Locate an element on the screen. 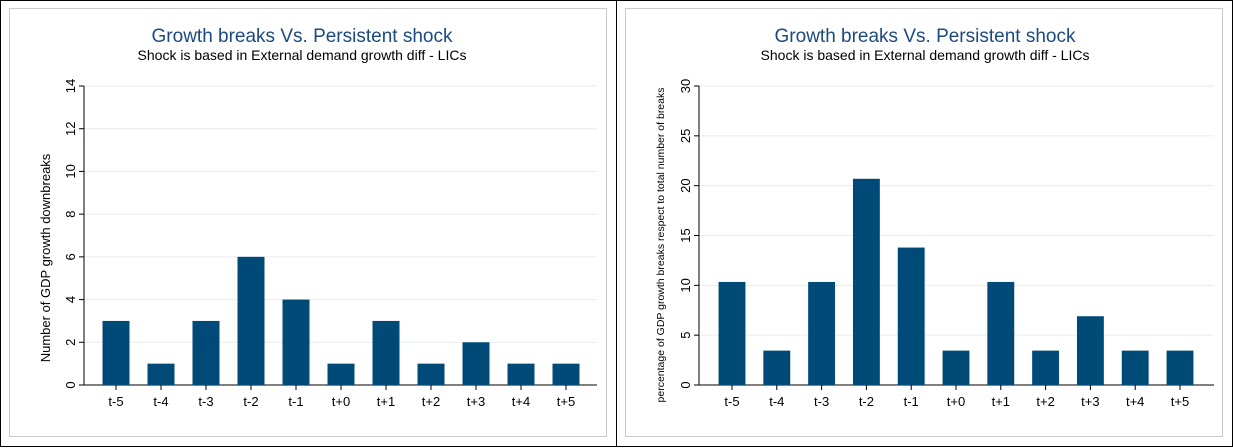 The image size is (1233, 448). left-x-tick-label: t-4 is located at coordinates (160, 401).